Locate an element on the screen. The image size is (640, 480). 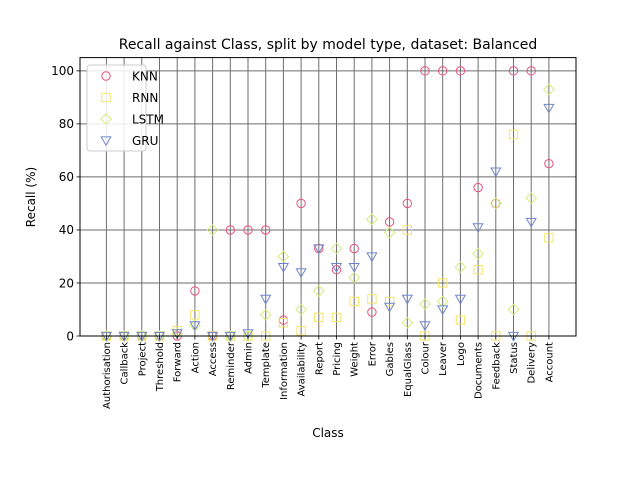
x-tick-label: Report is located at coordinates (319, 358).